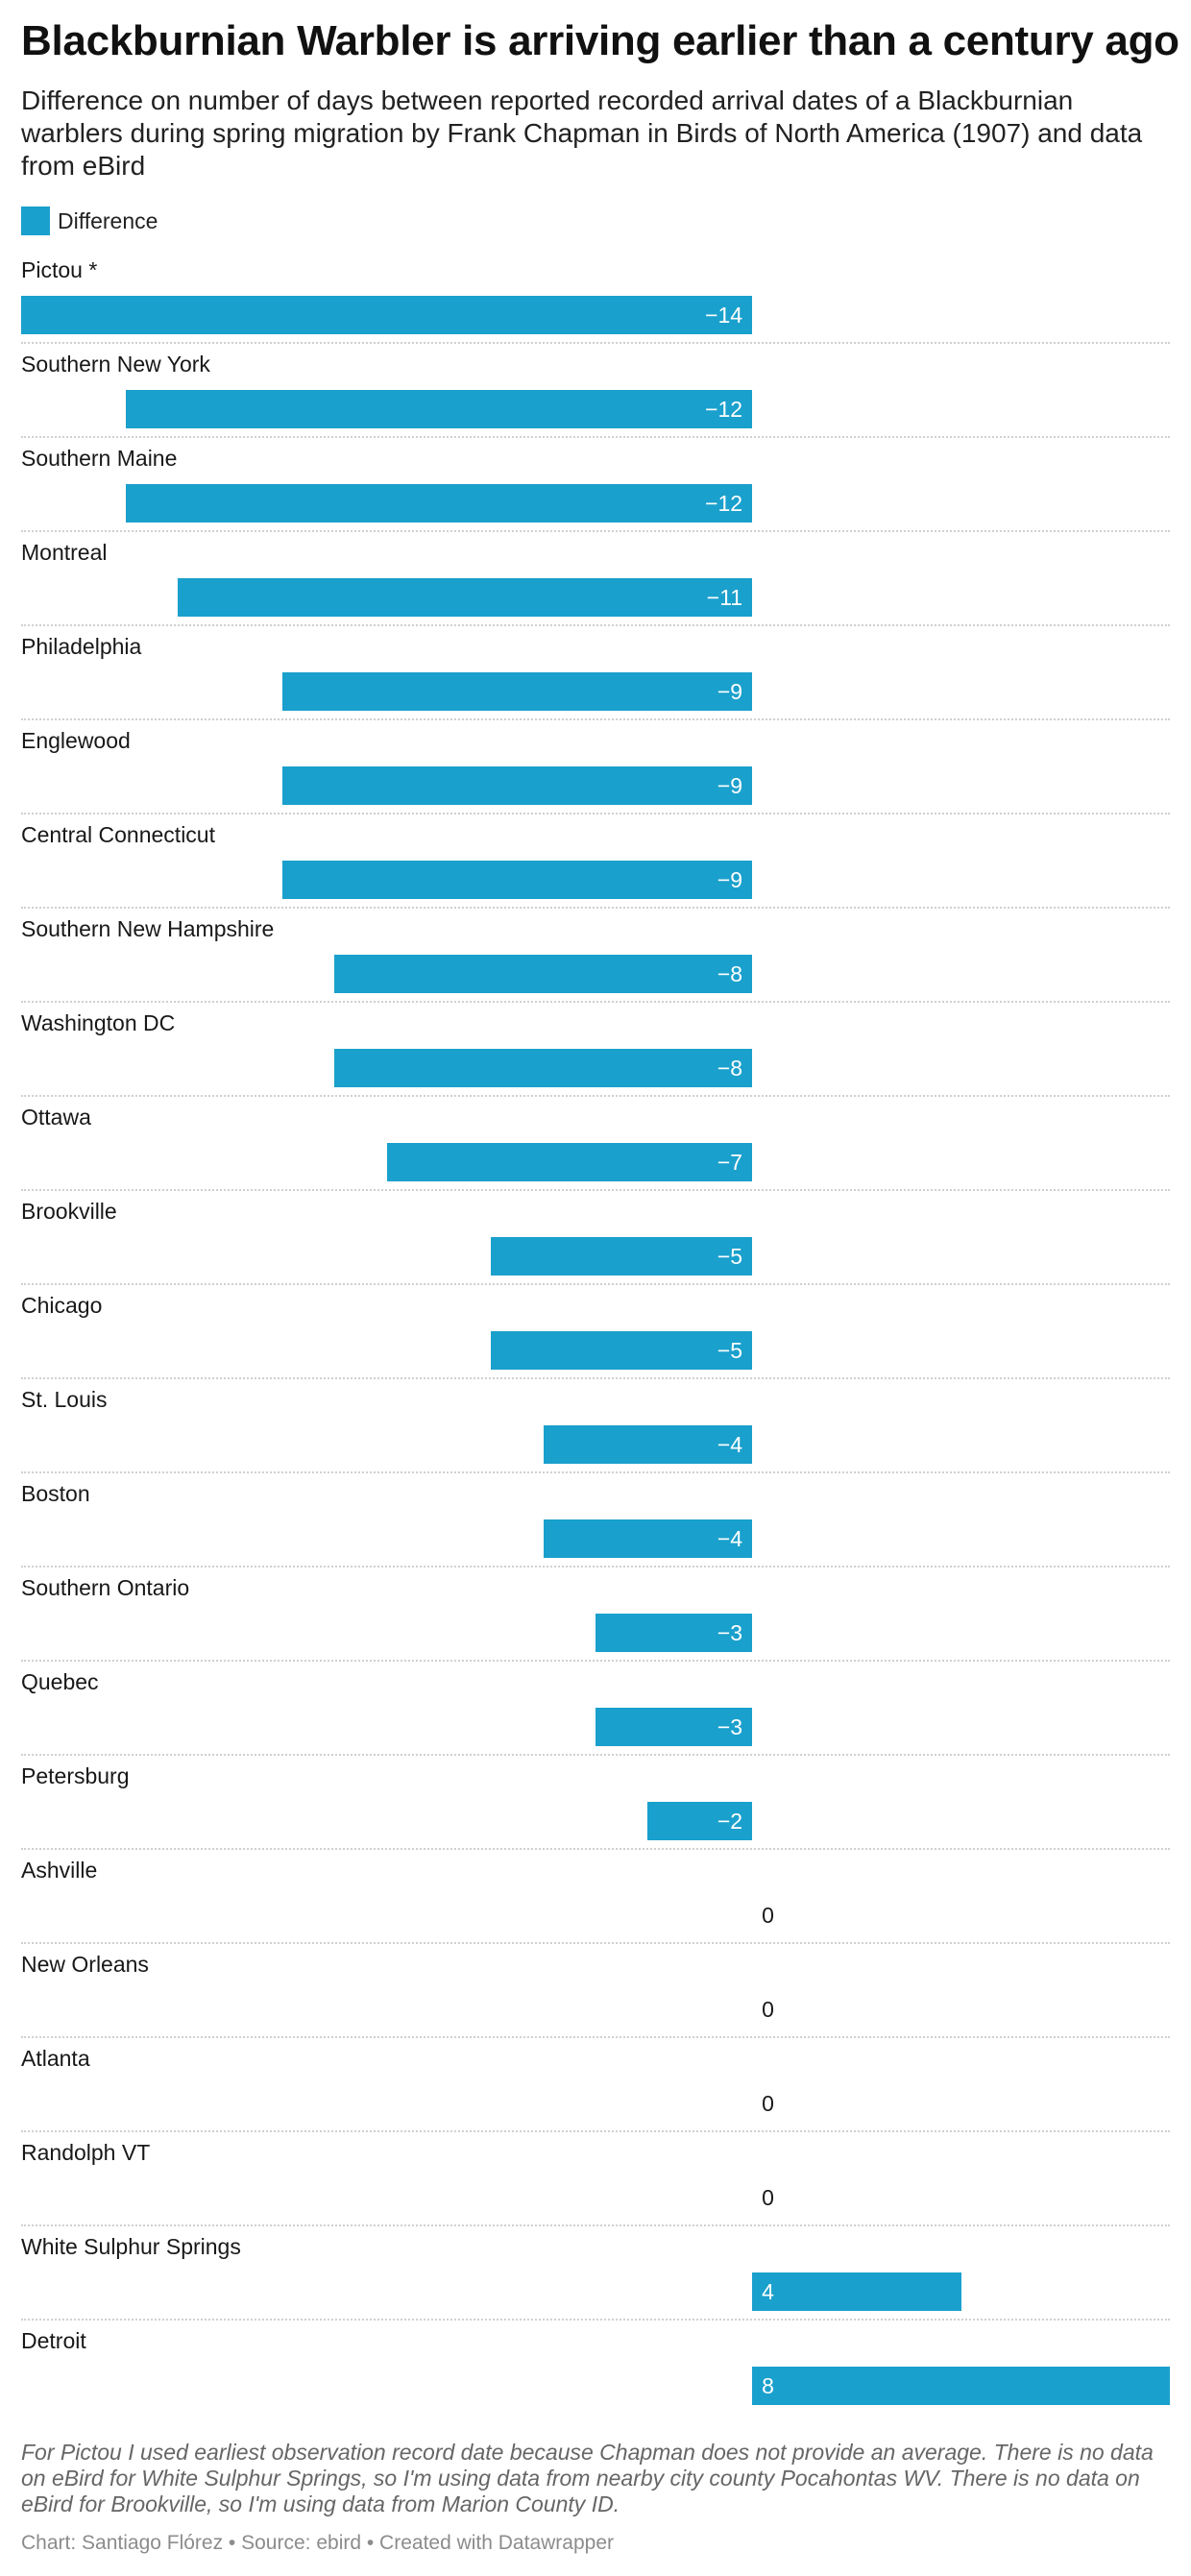  What do you see at coordinates (99, 458) in the screenshot?
I see `category-label: Southern Maine` at bounding box center [99, 458].